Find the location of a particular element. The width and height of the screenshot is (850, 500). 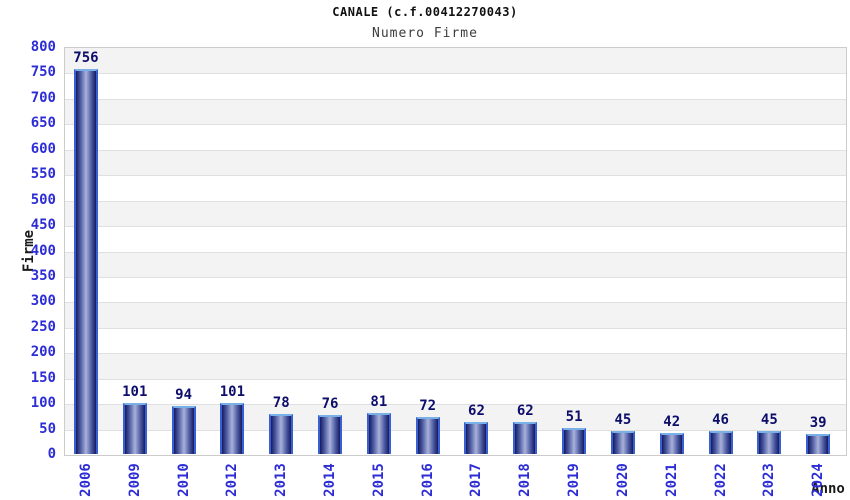

y-tick-label: 0 is located at coordinates (51, 454).